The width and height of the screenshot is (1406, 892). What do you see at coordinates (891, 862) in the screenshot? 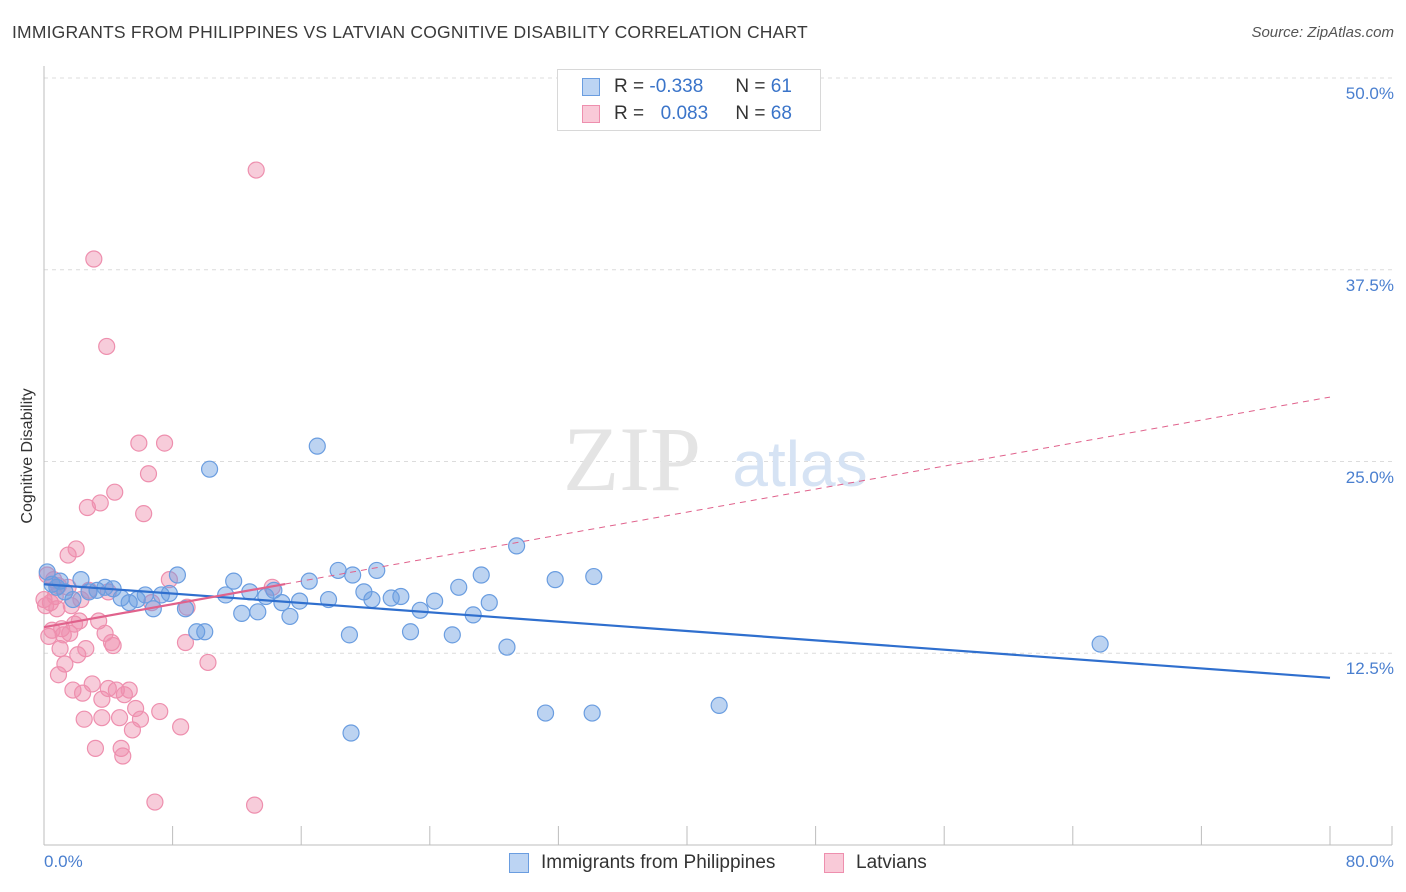
I see `bottom-legend-label-latvians: Latvians` at bounding box center [891, 862].